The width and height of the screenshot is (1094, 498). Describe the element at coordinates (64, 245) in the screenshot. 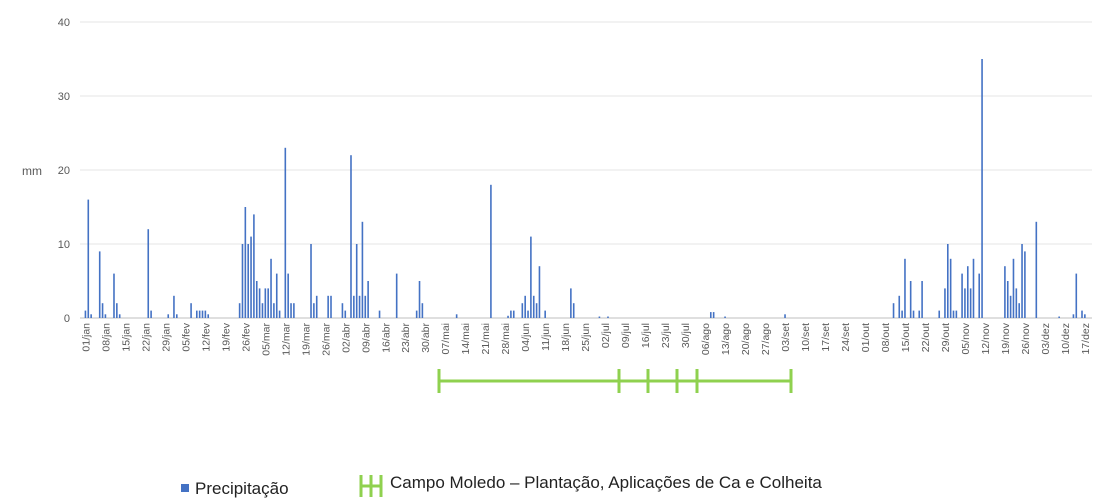

I see `y-tick-label: 10` at that location.